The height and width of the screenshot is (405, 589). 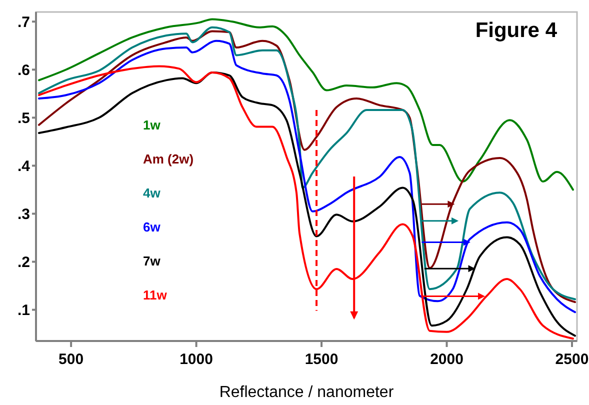 I want to click on y-tick-label: .3, so click(x=23, y=214).